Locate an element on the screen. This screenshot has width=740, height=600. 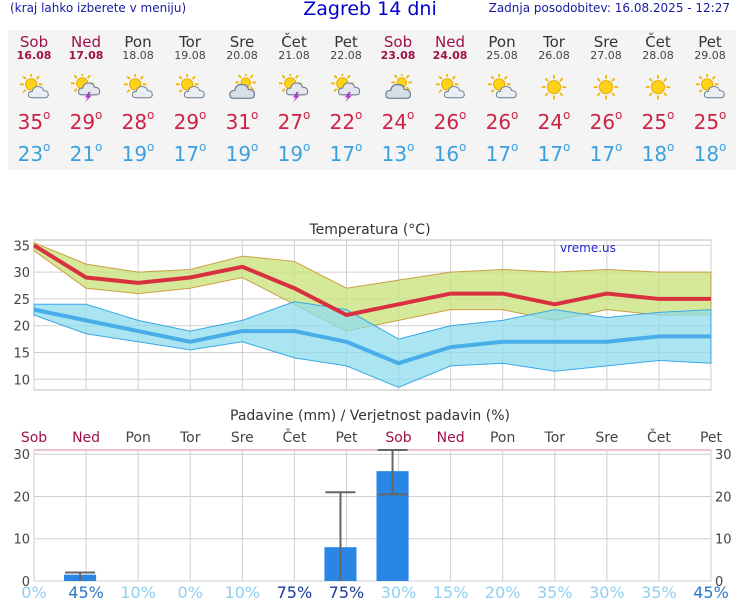
day-date: 23.08 is located at coordinates (398, 55).